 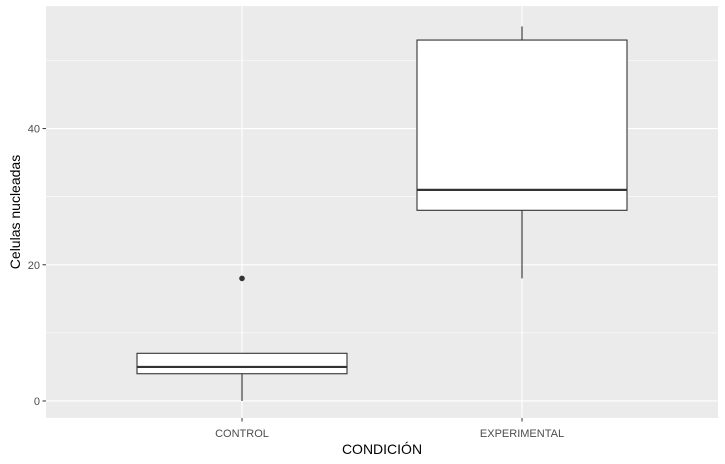 What do you see at coordinates (242, 278) in the screenshot?
I see `outlier-point` at bounding box center [242, 278].